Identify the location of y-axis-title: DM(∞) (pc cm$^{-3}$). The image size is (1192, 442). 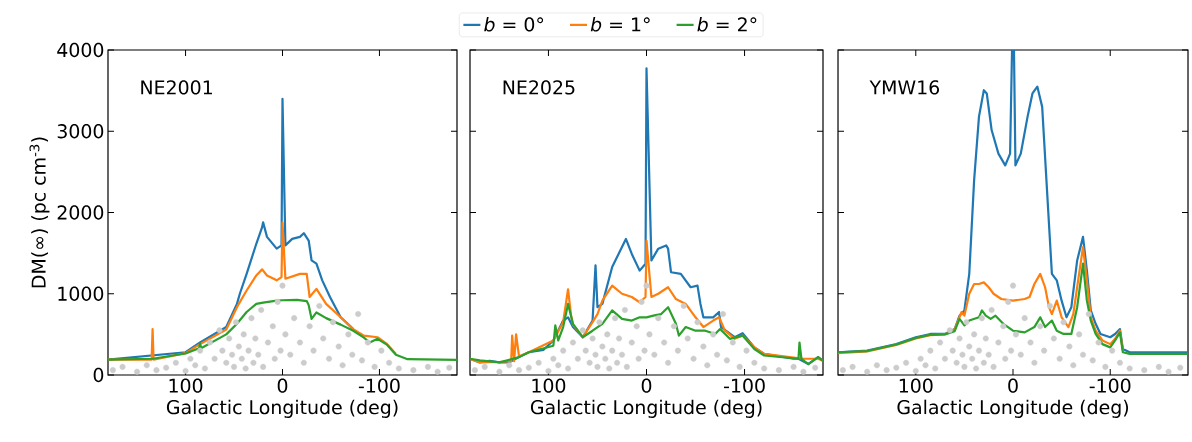
(39, 212).